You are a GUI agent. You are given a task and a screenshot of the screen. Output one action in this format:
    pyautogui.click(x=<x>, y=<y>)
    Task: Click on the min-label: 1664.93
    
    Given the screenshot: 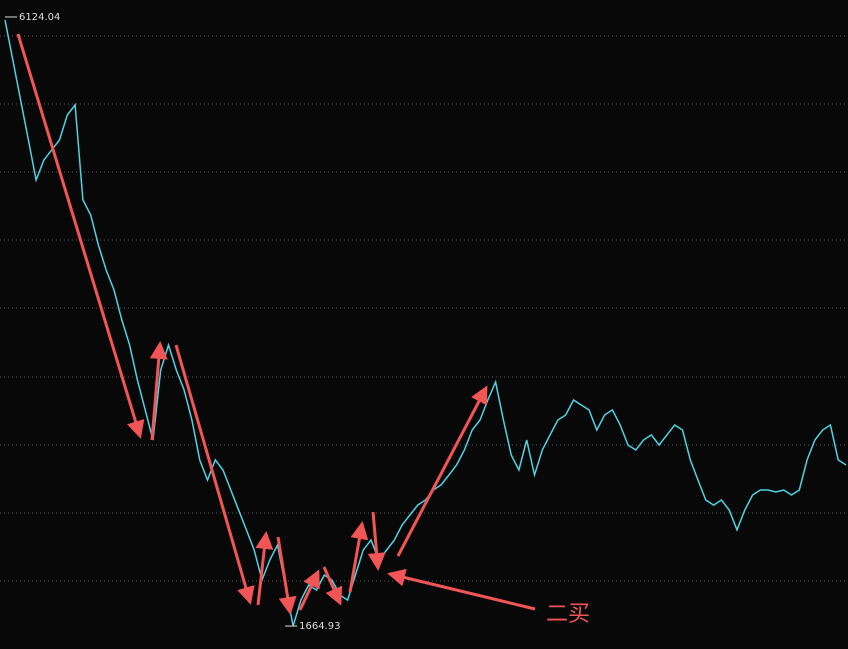 What is the action you would take?
    pyautogui.click(x=319, y=626)
    